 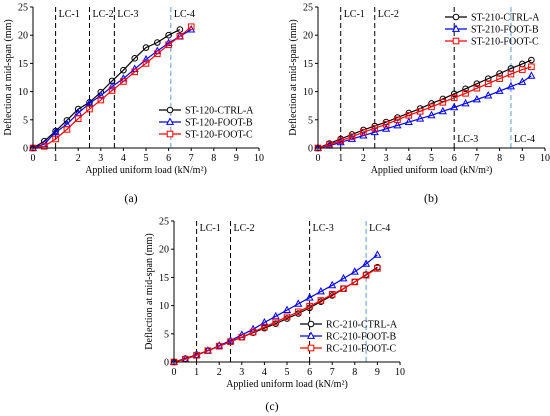 What do you see at coordinates (431, 198) in the screenshot?
I see `panel-label: (b)` at bounding box center [431, 198].